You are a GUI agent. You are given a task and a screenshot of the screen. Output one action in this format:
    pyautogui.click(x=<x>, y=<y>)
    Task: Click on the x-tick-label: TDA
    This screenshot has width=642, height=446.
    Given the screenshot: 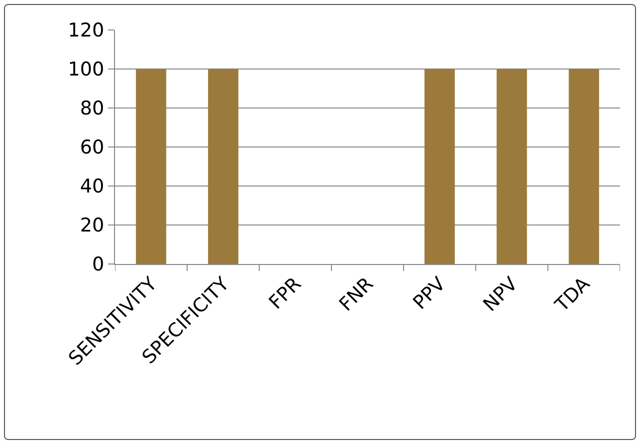 What is the action you would take?
    pyautogui.click(x=572, y=294)
    